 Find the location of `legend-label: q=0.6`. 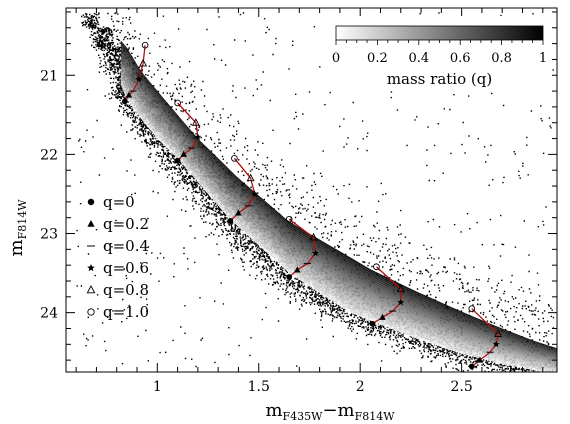

legend-label: q=0.6 is located at coordinates (126, 268).